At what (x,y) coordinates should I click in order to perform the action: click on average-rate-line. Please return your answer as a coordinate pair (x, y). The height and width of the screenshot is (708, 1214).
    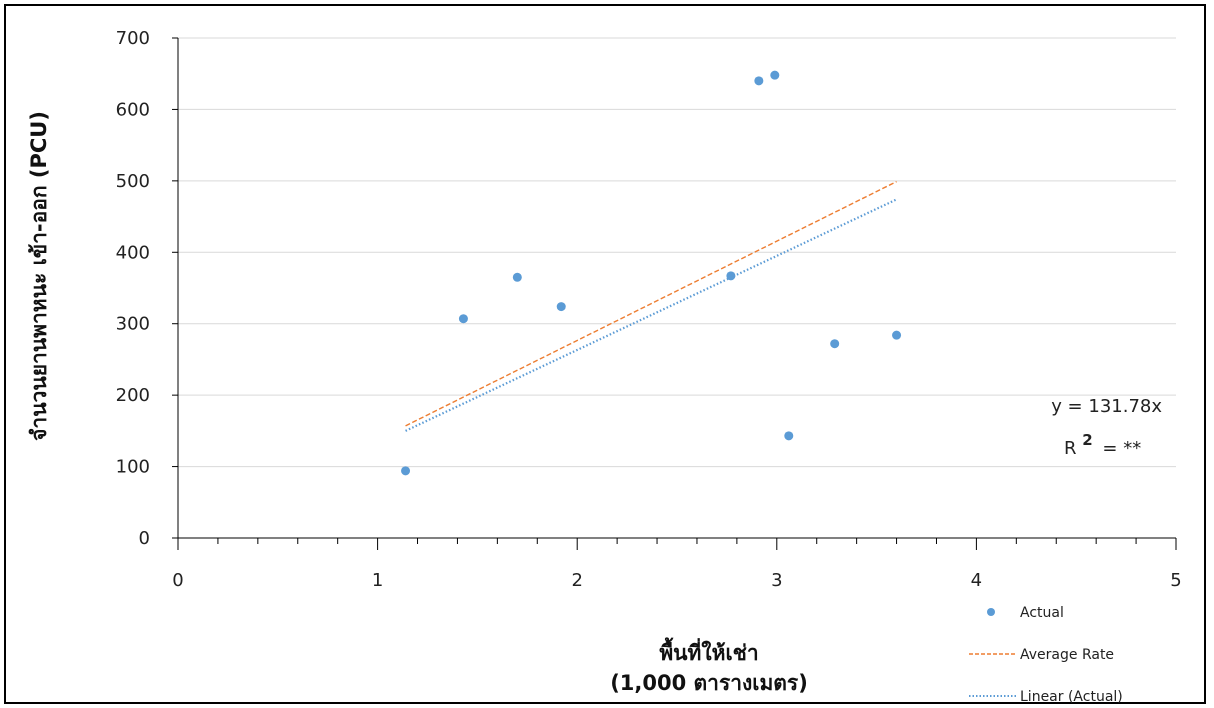
    Looking at the image, I should click on (651, 303).